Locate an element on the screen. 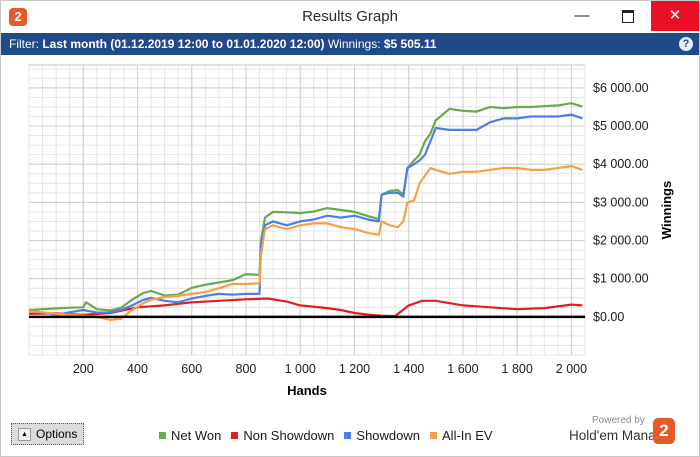 This screenshot has height=457, width=700. y-tick-label: $3 000.00 is located at coordinates (621, 202).